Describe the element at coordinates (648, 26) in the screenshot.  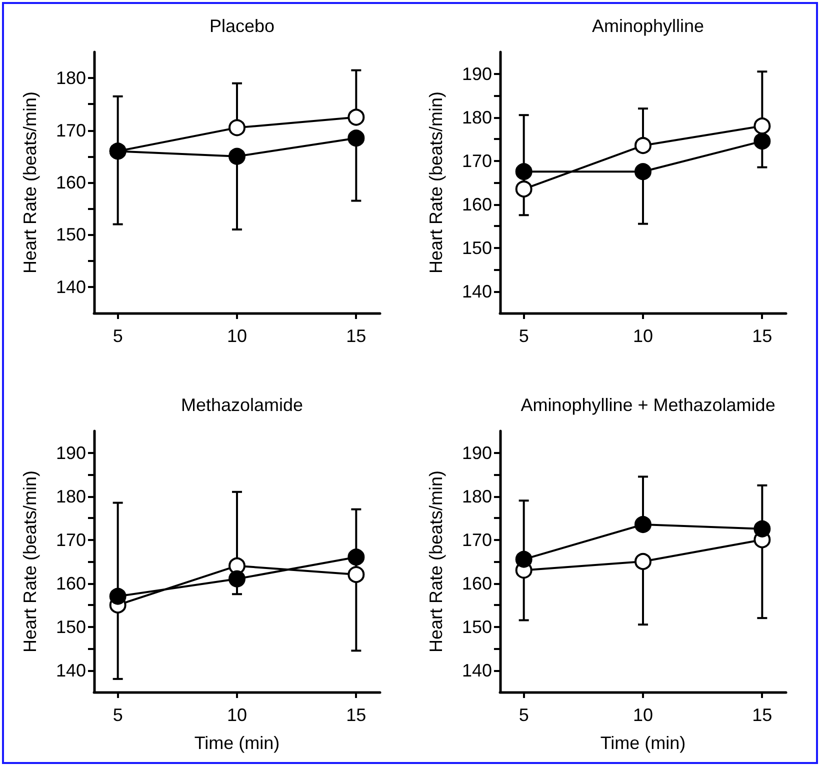
I see `chart-title: Aminophylline` at that location.